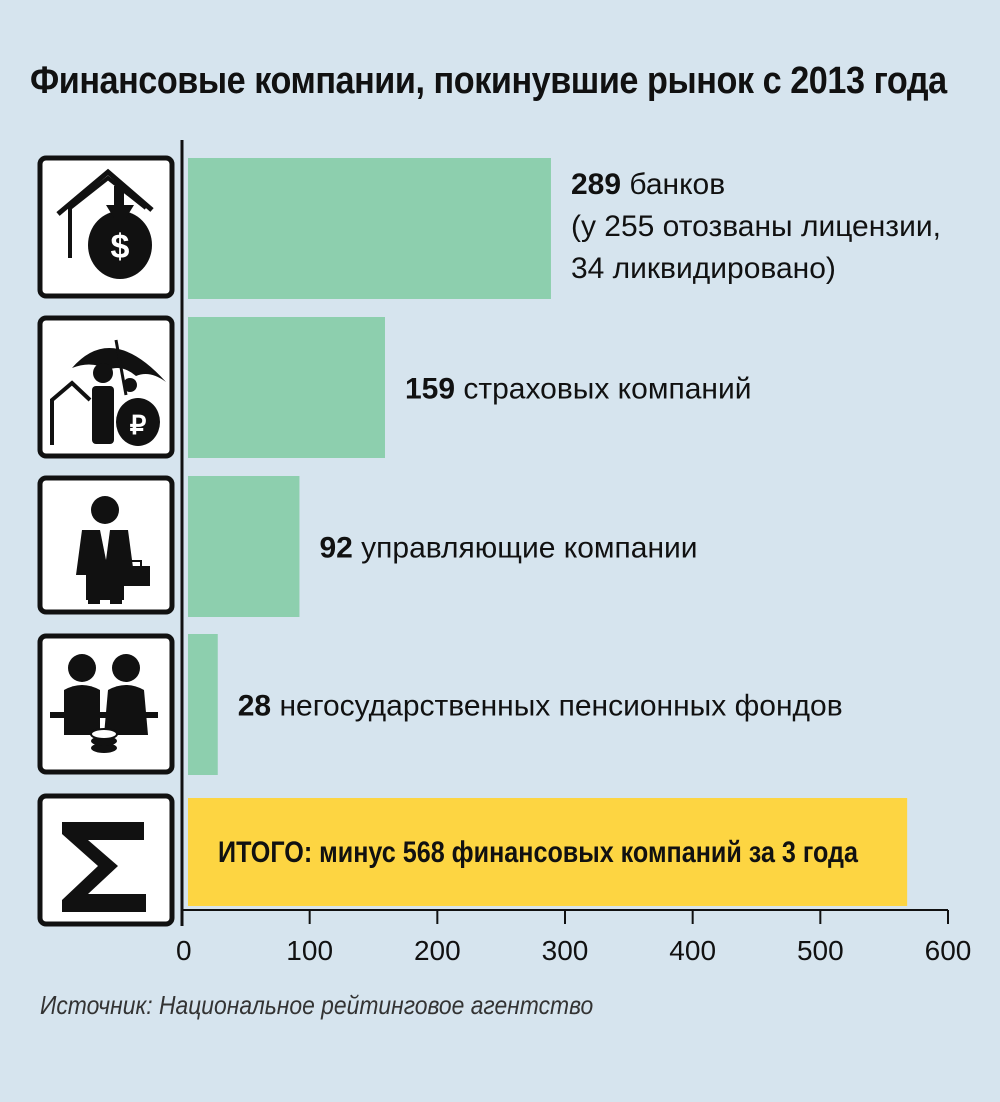 The height and width of the screenshot is (1102, 1000). What do you see at coordinates (106, 227) in the screenshot?
I see `house-money-bag-icon: $` at bounding box center [106, 227].